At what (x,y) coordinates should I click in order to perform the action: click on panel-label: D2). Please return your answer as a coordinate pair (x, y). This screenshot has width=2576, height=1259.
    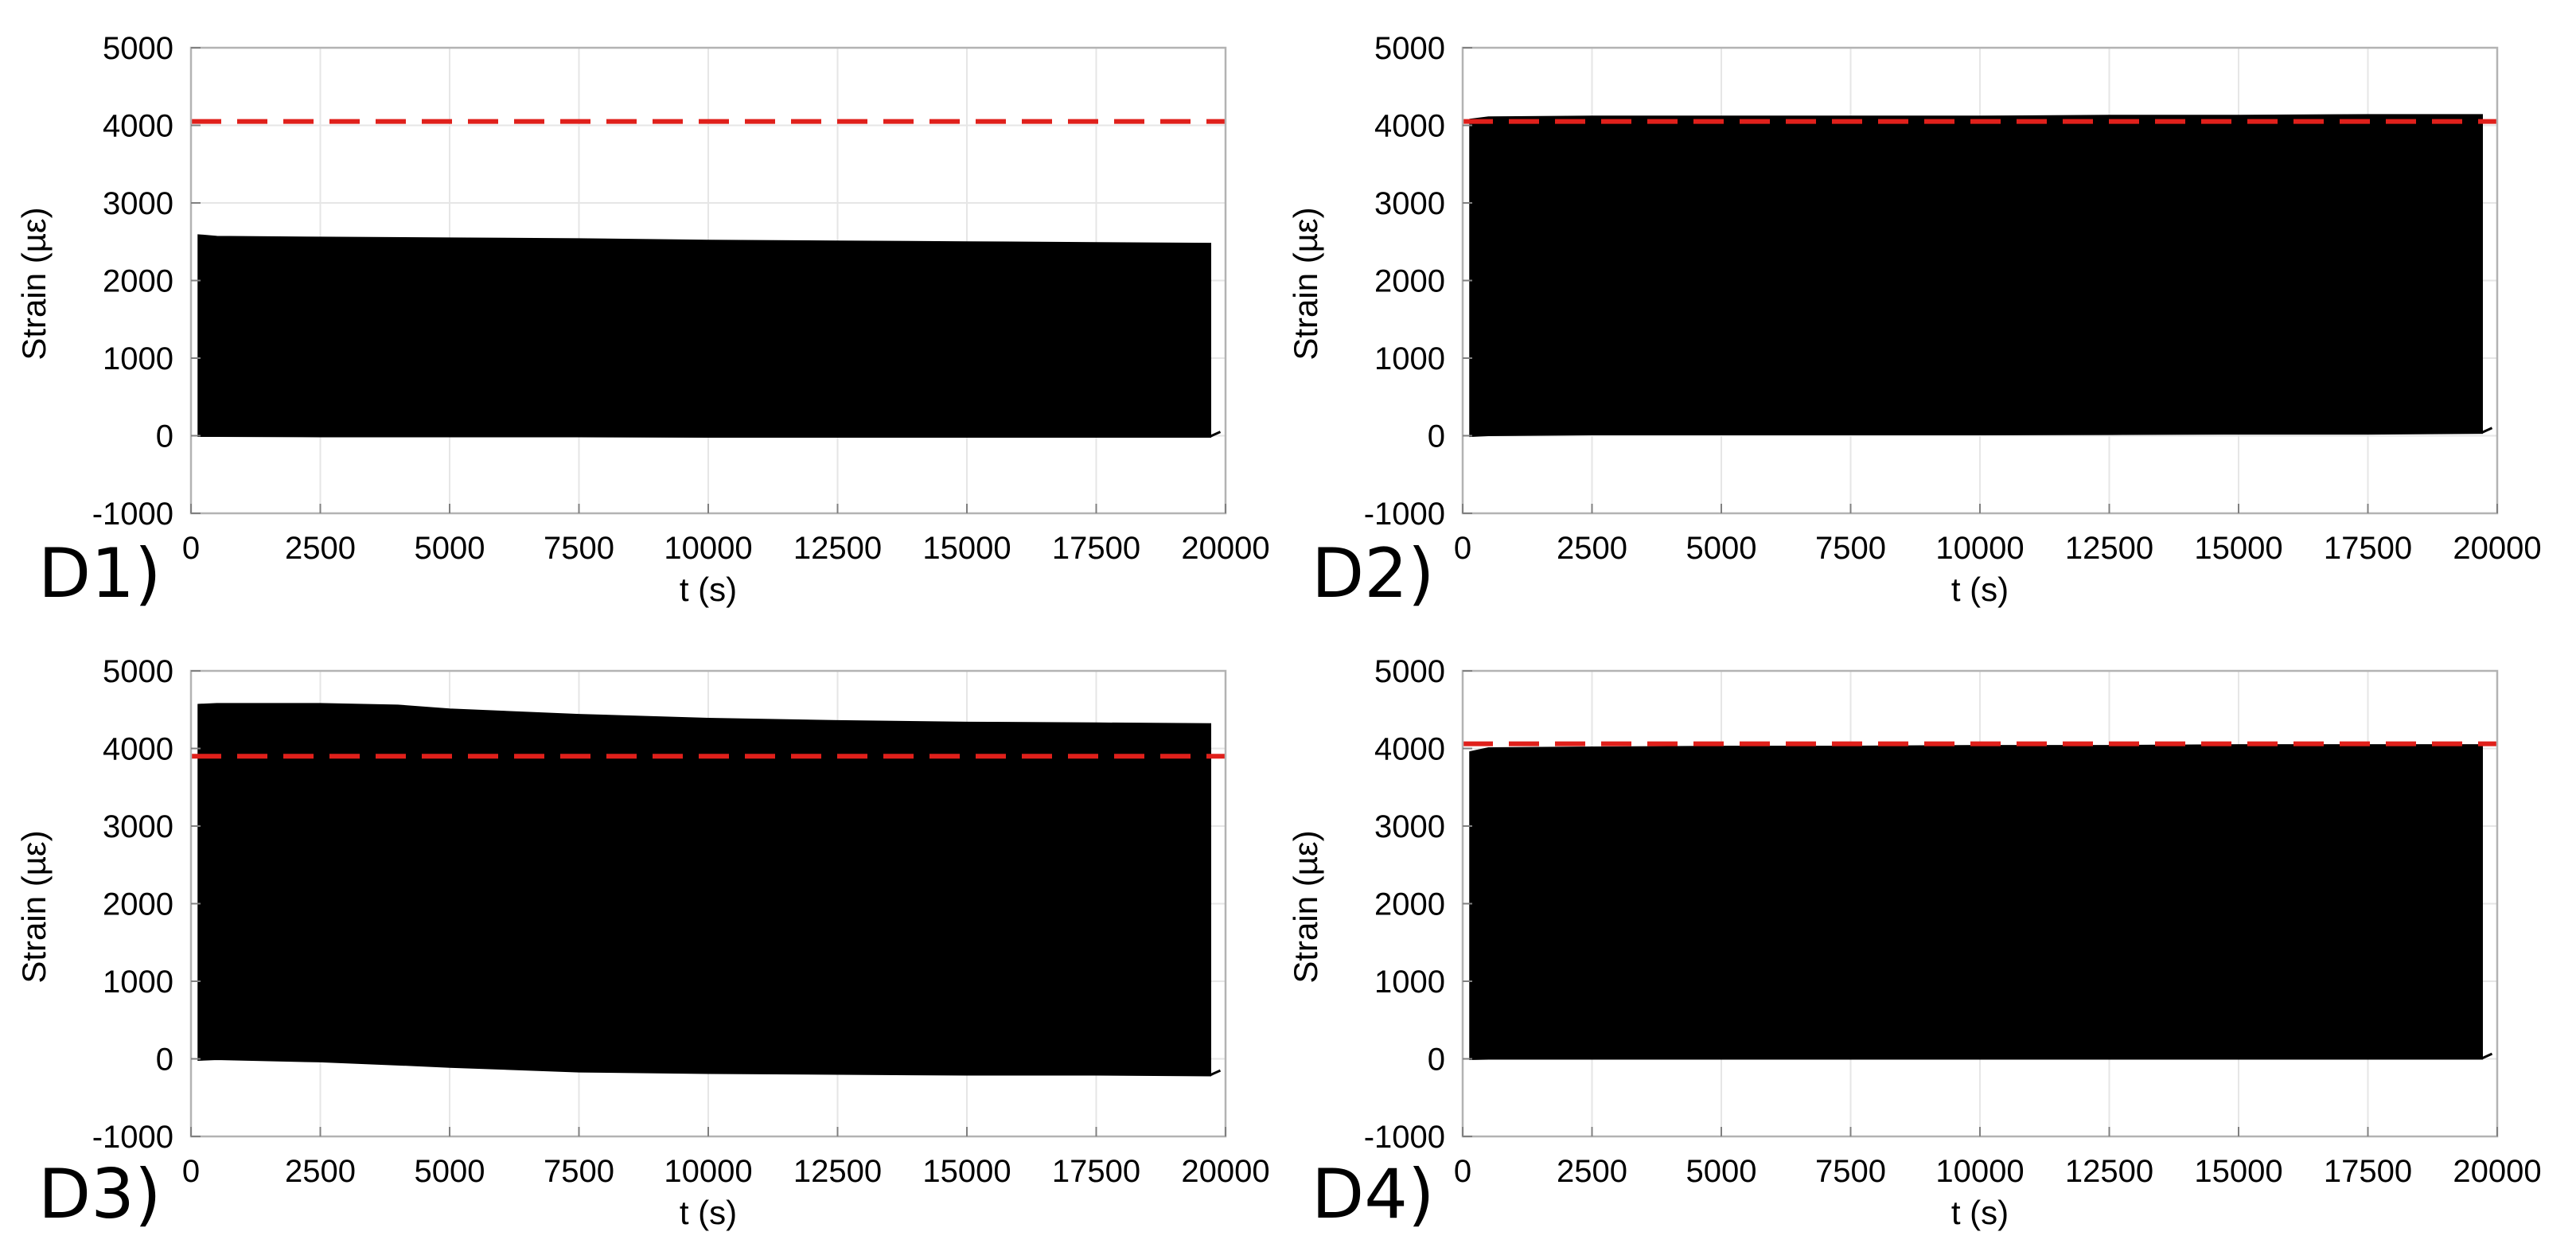
    Looking at the image, I should click on (1373, 574).